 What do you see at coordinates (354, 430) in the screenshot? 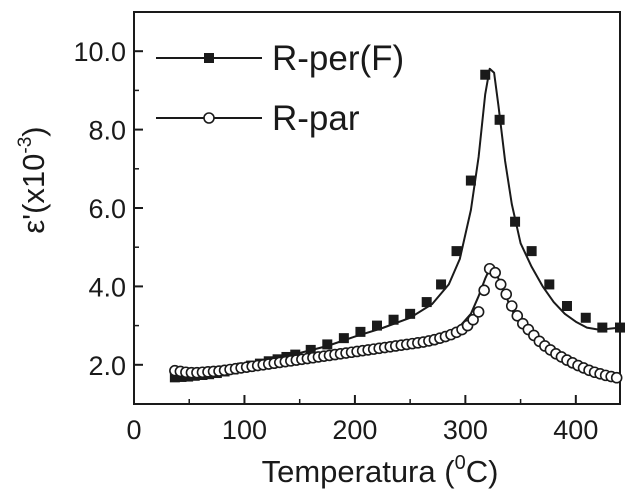
I see `x-tick-label: 200` at bounding box center [354, 430].